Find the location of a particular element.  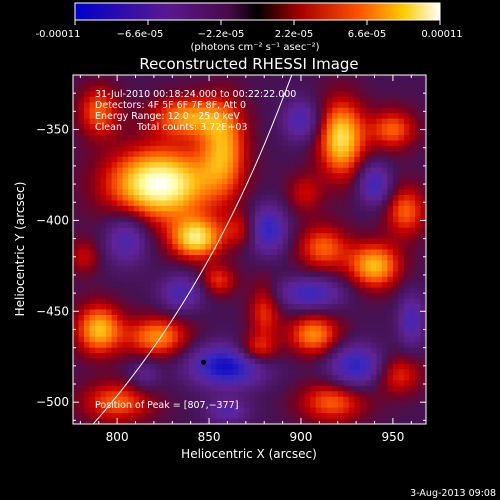

colorbar is located at coordinates (257, 11).